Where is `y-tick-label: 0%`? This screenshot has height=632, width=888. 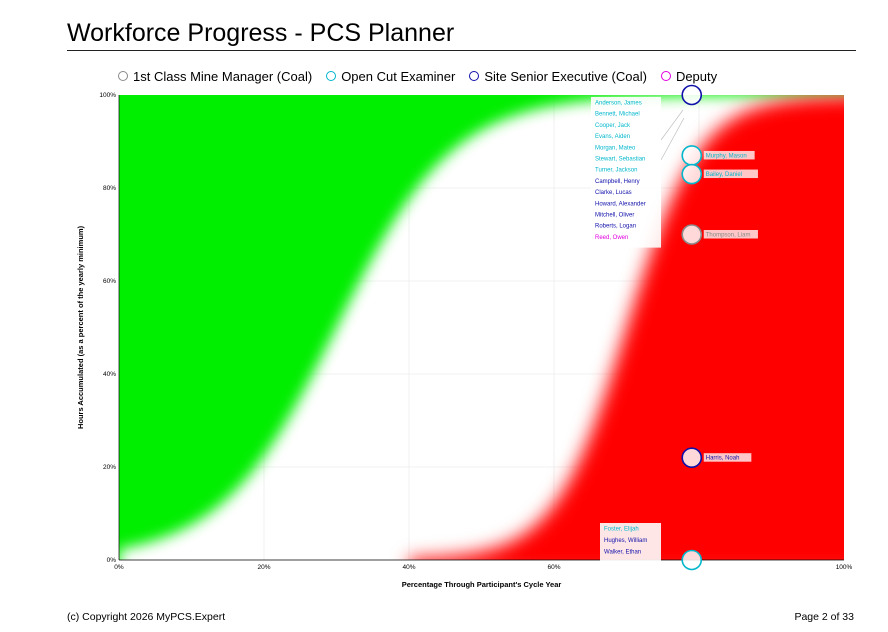
y-tick-label: 0% is located at coordinates (112, 560).